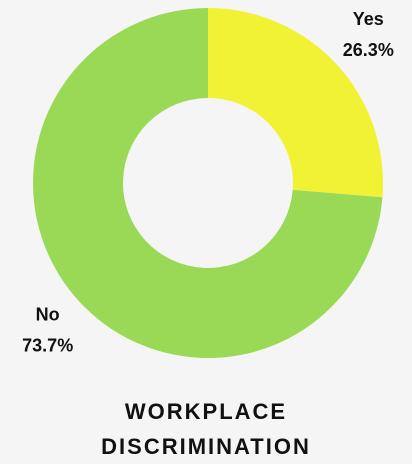 Image resolution: width=412 pixels, height=464 pixels. I want to click on slice-label: Yes, so click(368, 19).